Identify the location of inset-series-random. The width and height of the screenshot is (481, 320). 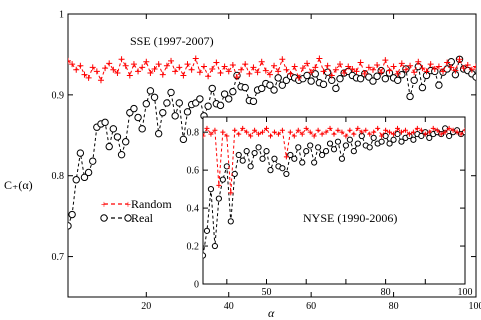
(334, 160).